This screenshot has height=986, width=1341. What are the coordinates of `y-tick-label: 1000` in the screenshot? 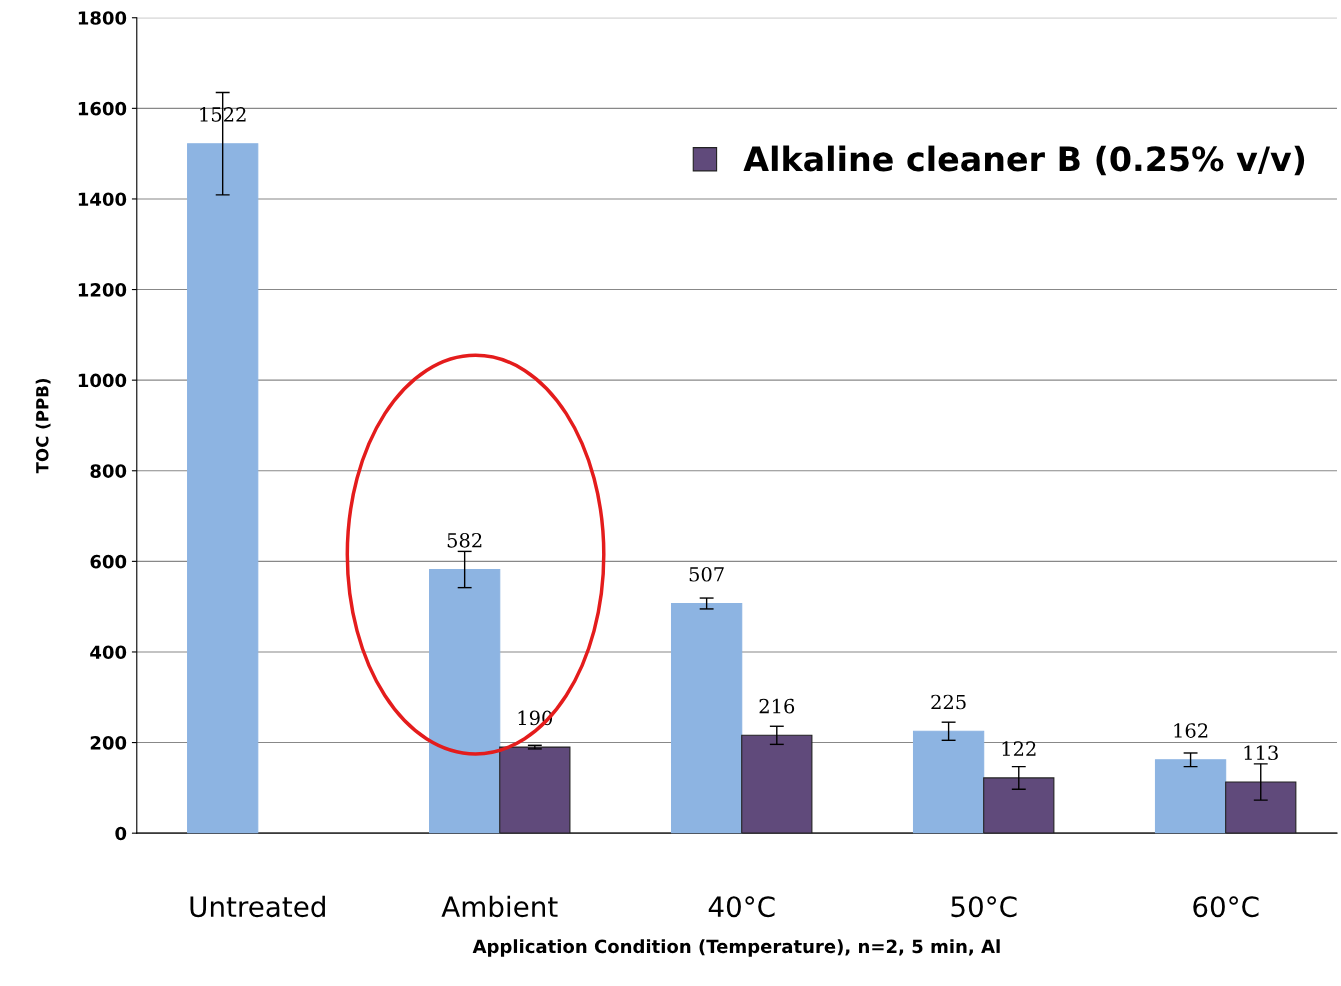 It's located at (102, 380).